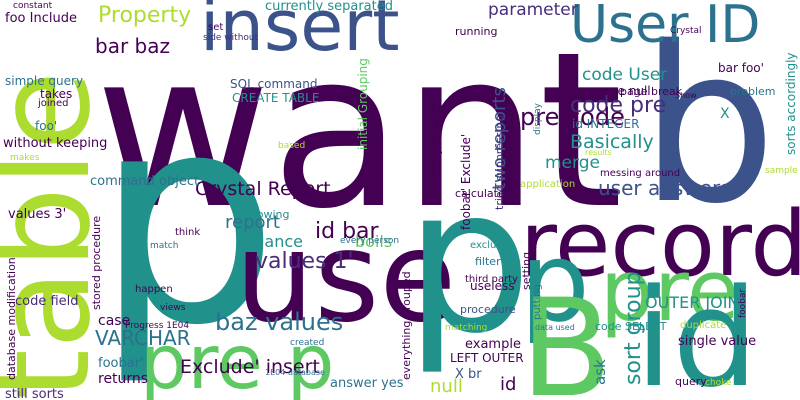  I want to click on word: matching, so click(466, 328).